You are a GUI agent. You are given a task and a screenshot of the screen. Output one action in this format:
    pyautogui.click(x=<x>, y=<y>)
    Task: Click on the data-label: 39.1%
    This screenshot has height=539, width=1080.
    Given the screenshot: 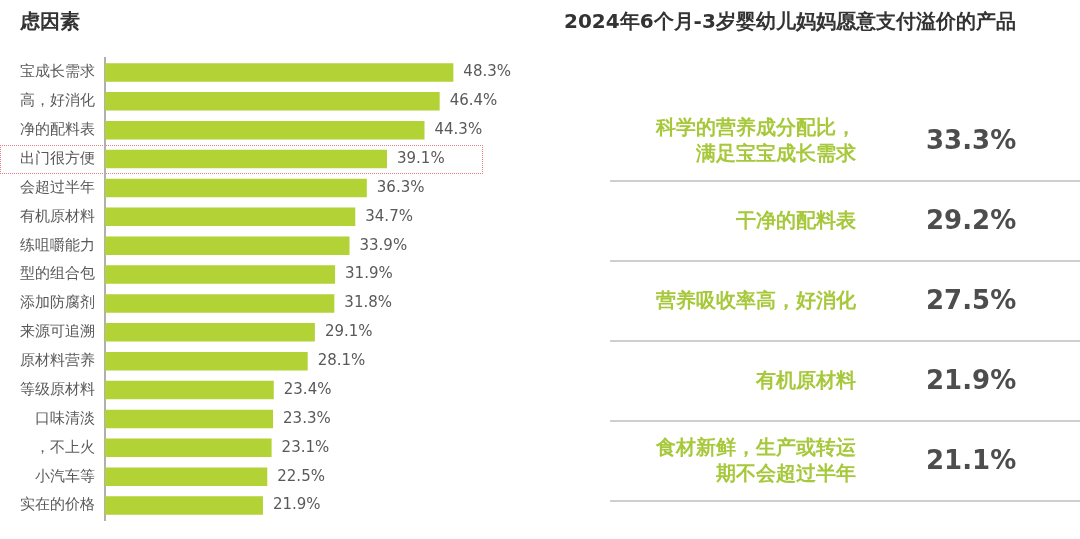 What is the action you would take?
    pyautogui.click(x=421, y=157)
    